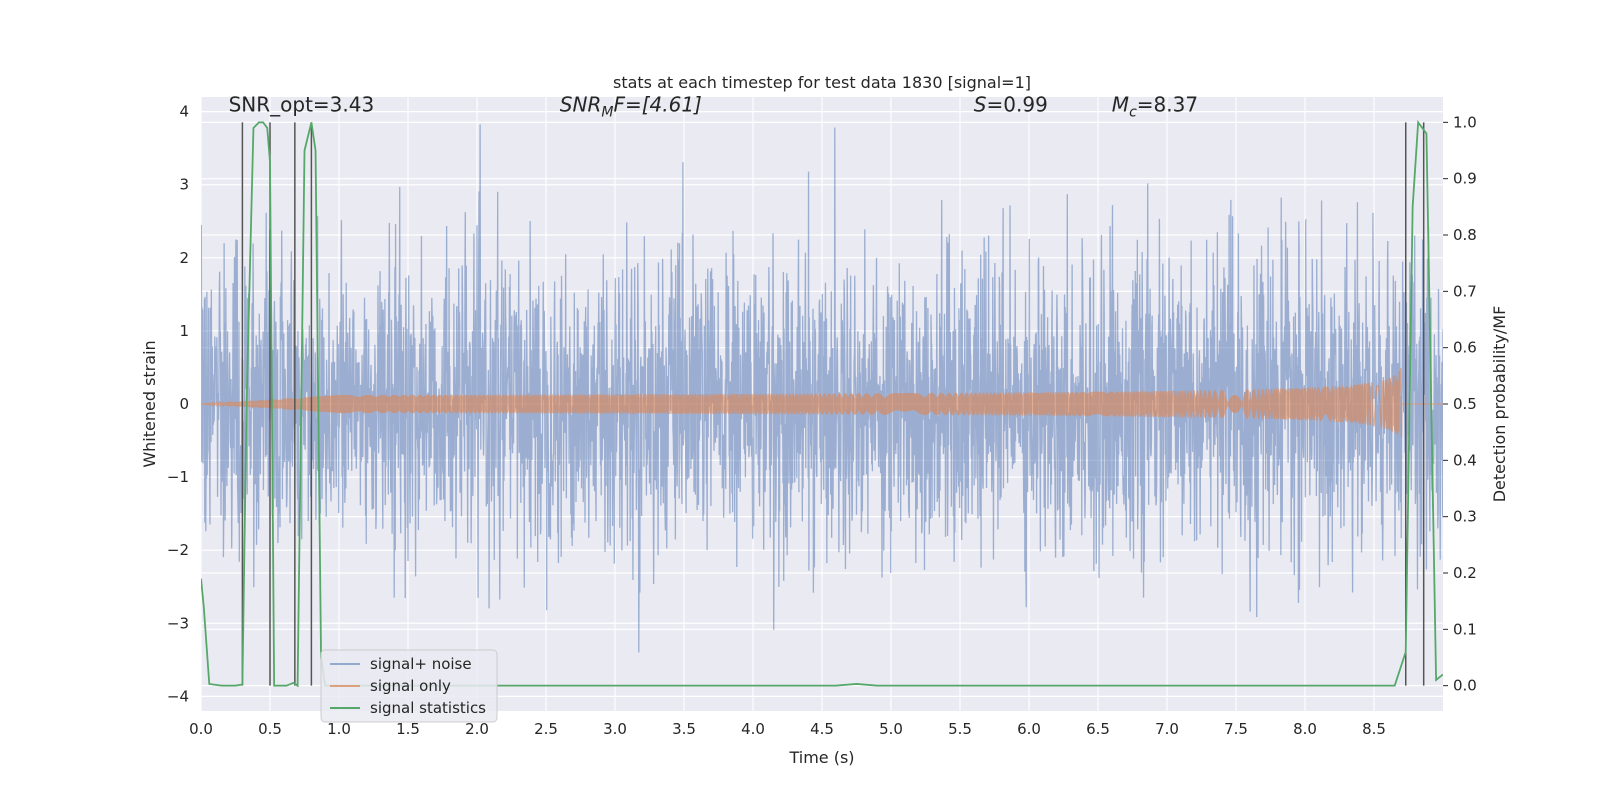 The height and width of the screenshot is (800, 1600). I want to click on signal-only-line, so click(822, 402).